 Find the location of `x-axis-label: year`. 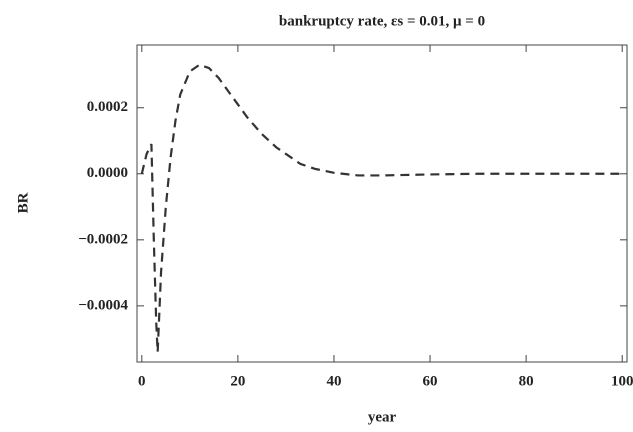

x-axis-label: year is located at coordinates (382, 417).